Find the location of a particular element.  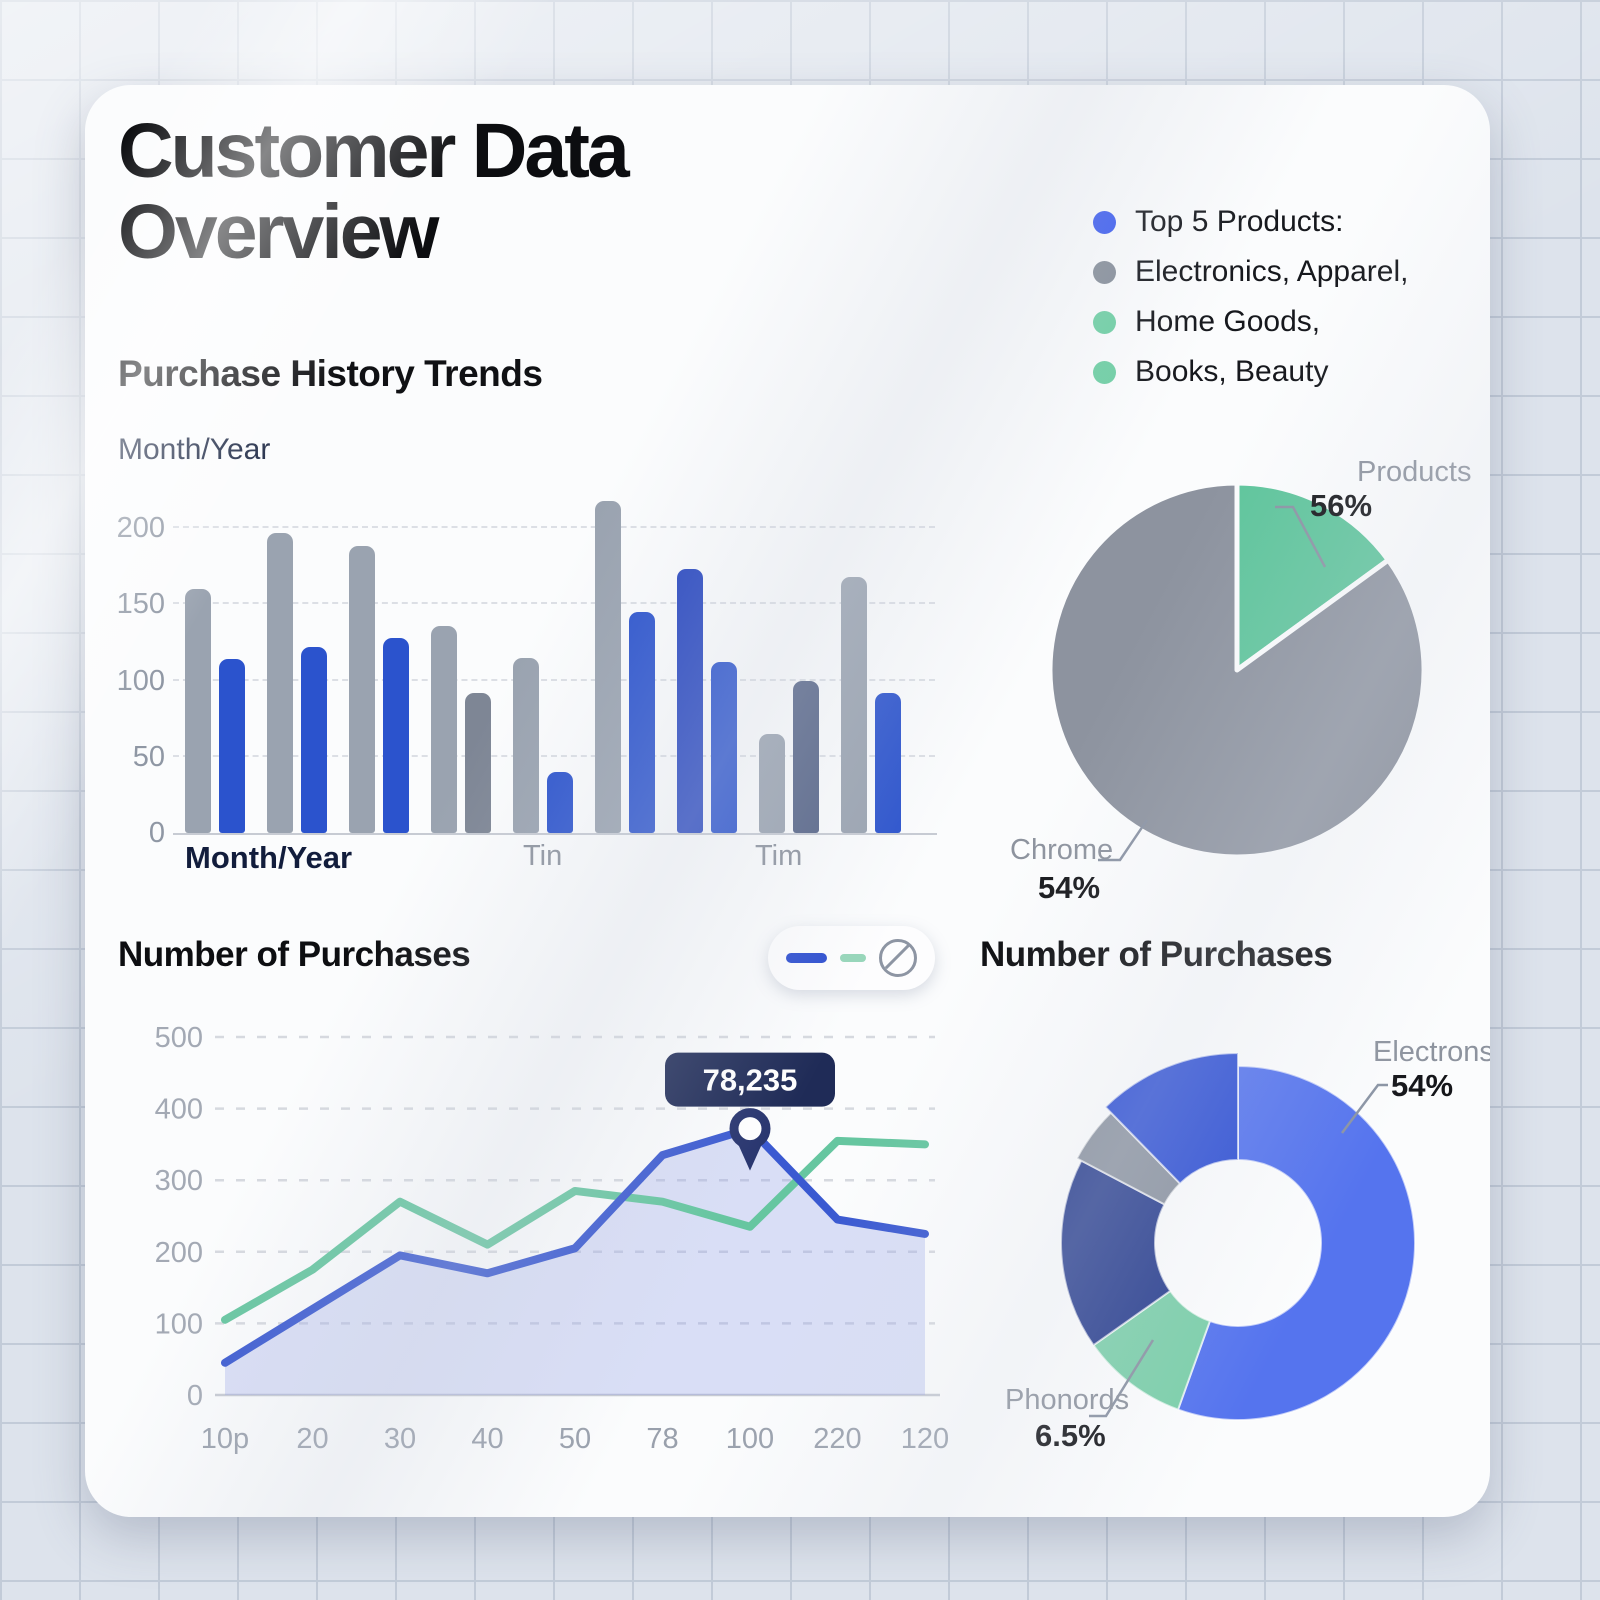

y-tick-label: 300 is located at coordinates (179, 1181).